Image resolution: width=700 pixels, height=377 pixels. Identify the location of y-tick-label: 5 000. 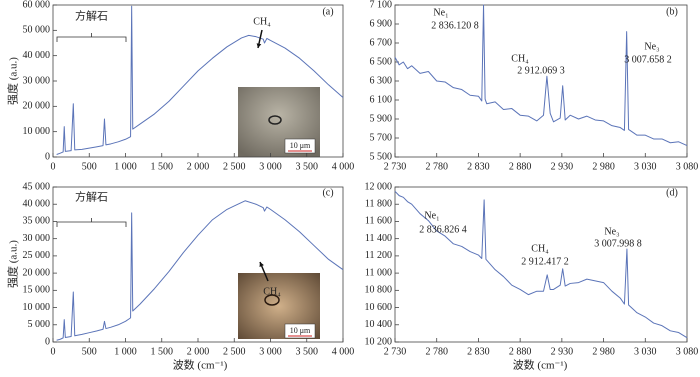
(39, 324).